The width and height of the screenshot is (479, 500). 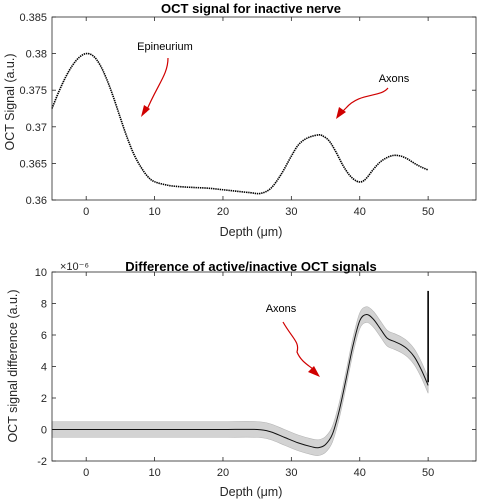 I want to click on chart-bottom-x-axis-label: Depth (μm), so click(x=251, y=492).